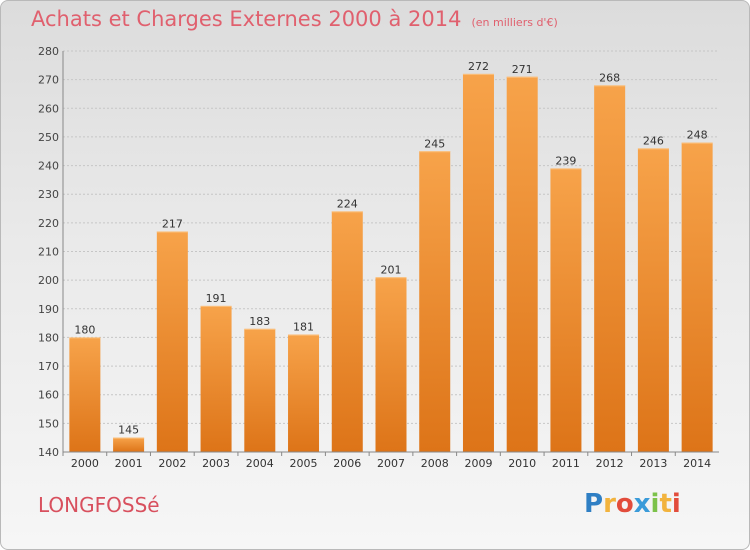 The width and height of the screenshot is (750, 550). Describe the element at coordinates (129, 463) in the screenshot. I see `x-tick-label: 2001` at that location.